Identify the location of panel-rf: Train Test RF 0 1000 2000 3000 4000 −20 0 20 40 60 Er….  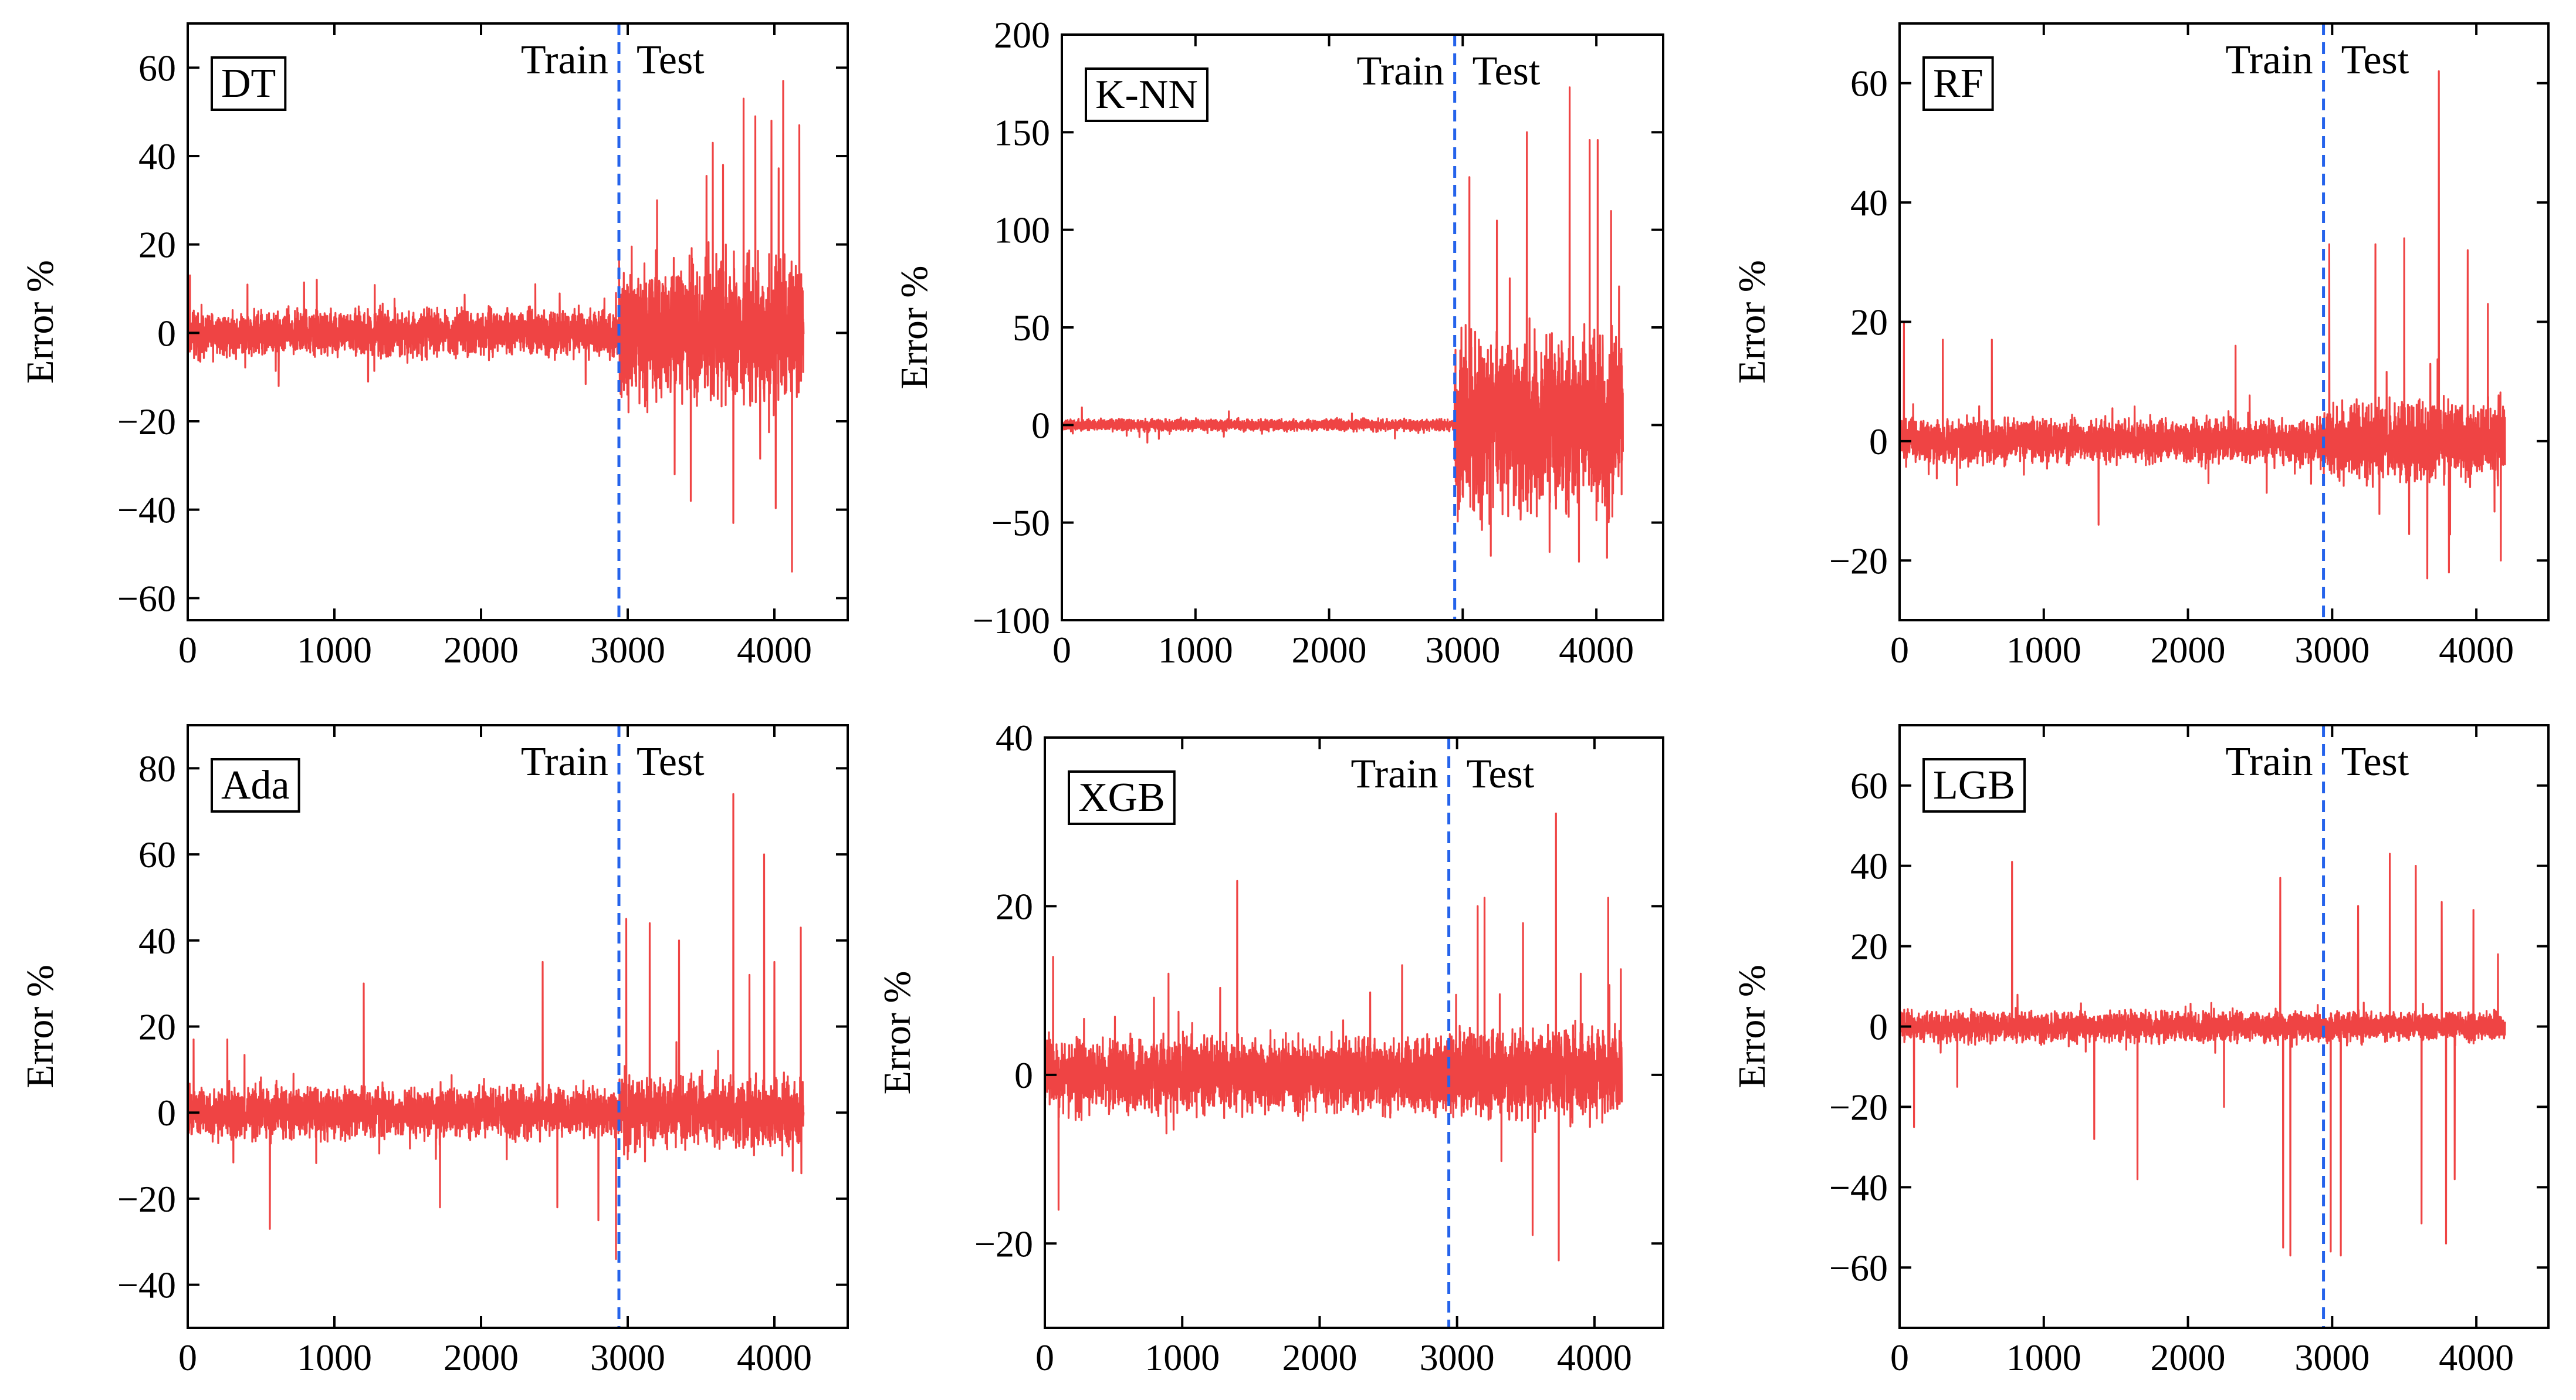
(2140, 346).